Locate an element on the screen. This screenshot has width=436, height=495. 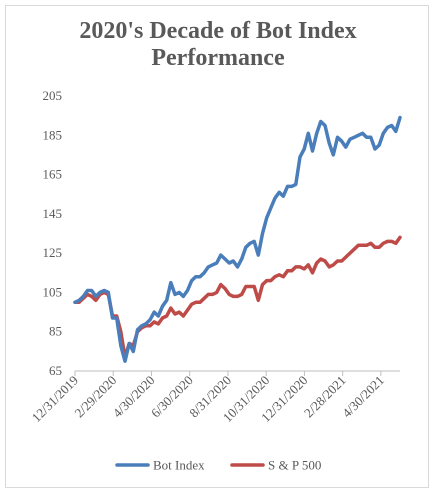
chart-title: 2020's Decade of Bot Index Performance is located at coordinates (218, 45).